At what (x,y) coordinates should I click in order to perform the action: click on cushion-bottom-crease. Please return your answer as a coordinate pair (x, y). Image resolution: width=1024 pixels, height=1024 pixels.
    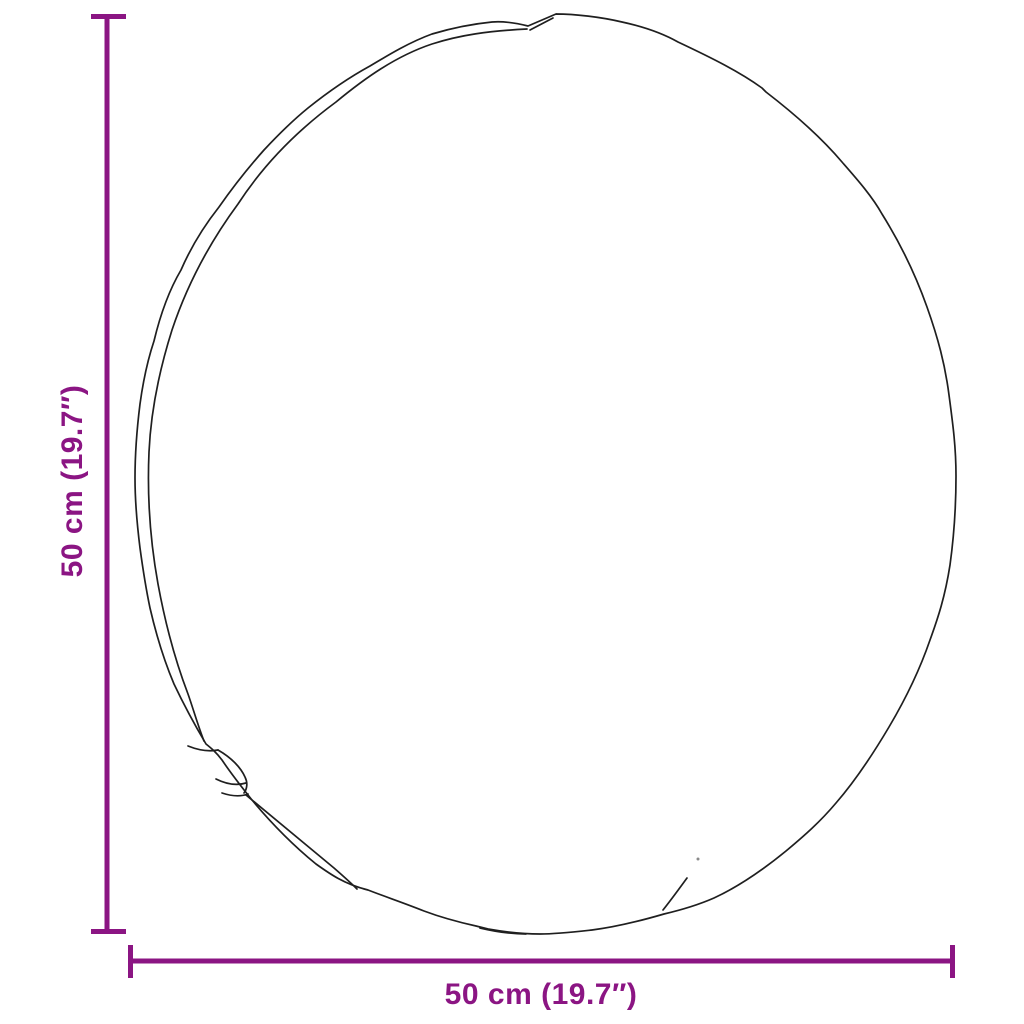
    Looking at the image, I should click on (675, 894).